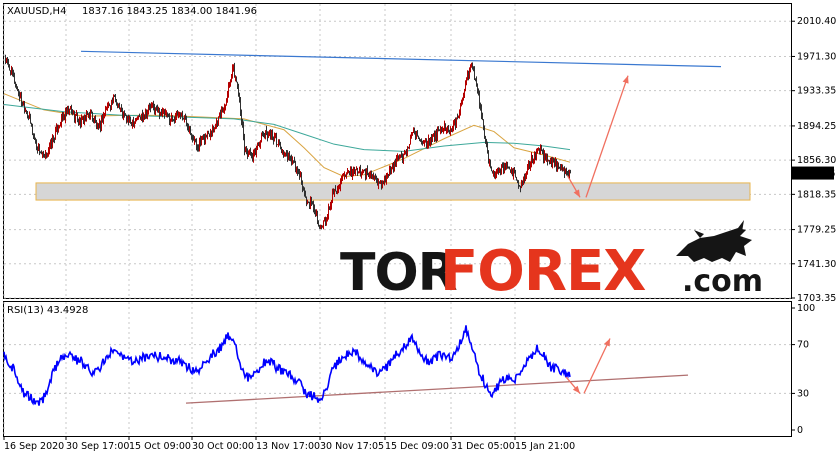  What do you see at coordinates (160, 446) in the screenshot?
I see `time-tick-label: 15 Oct 09:00` at bounding box center [160, 446].